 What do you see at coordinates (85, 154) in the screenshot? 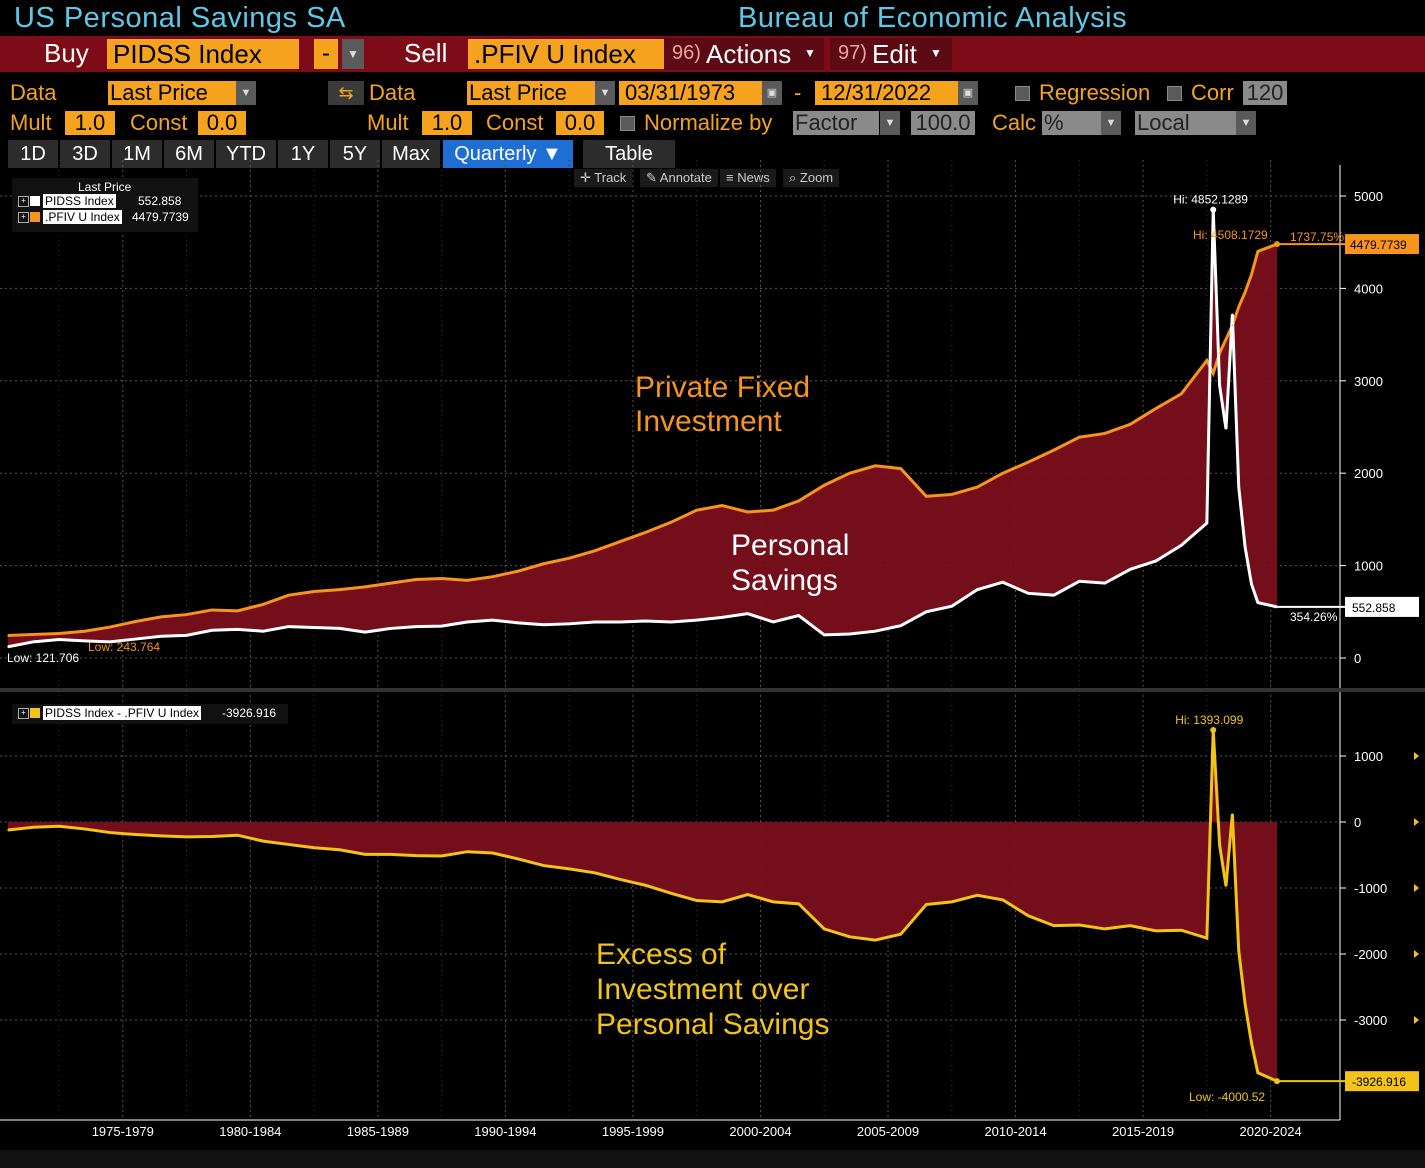
I see `tab-3d: 3D` at bounding box center [85, 154].